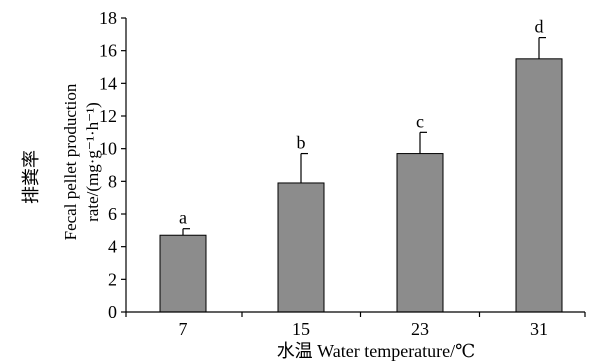 This screenshot has height=362, width=595. I want to click on x-tick-label: 15, so click(301, 329).